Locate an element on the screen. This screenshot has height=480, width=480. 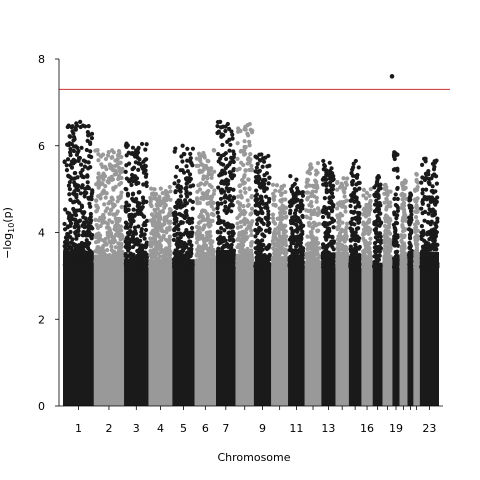
y-axis-label-tail: (p) is located at coordinates (7, 215).